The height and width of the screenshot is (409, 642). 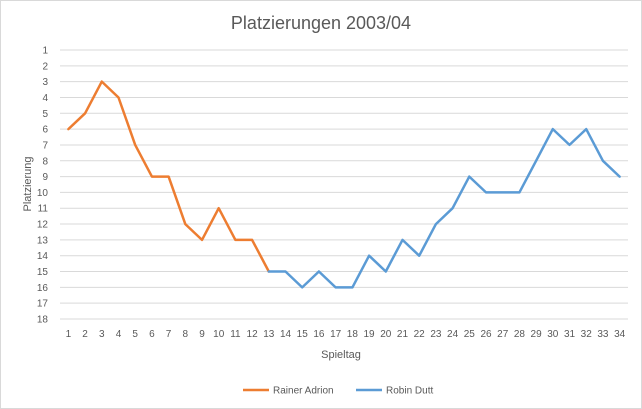 I want to click on legend-label-rainer-adrion: Rainer Adrion, so click(x=303, y=391).